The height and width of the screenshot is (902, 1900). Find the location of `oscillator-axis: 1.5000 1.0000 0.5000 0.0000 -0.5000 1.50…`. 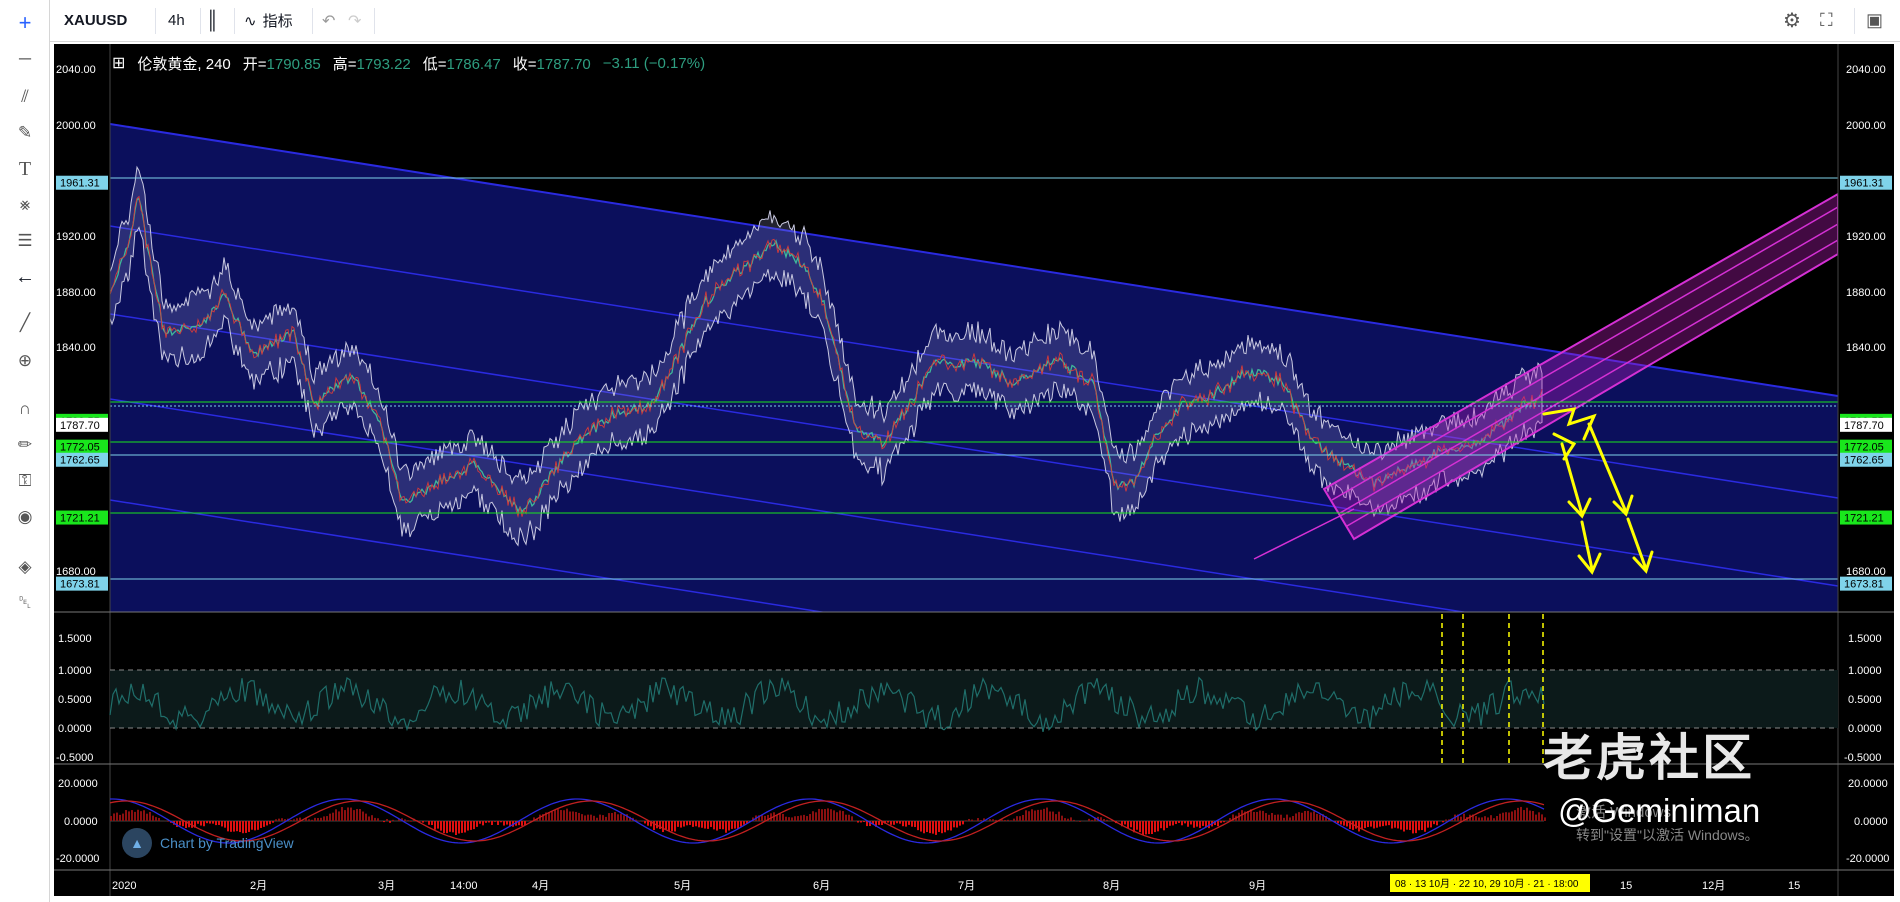

oscillator-axis: 1.5000 1.0000 0.5000 0.0000 -0.5000 1.50… is located at coordinates (969, 698).